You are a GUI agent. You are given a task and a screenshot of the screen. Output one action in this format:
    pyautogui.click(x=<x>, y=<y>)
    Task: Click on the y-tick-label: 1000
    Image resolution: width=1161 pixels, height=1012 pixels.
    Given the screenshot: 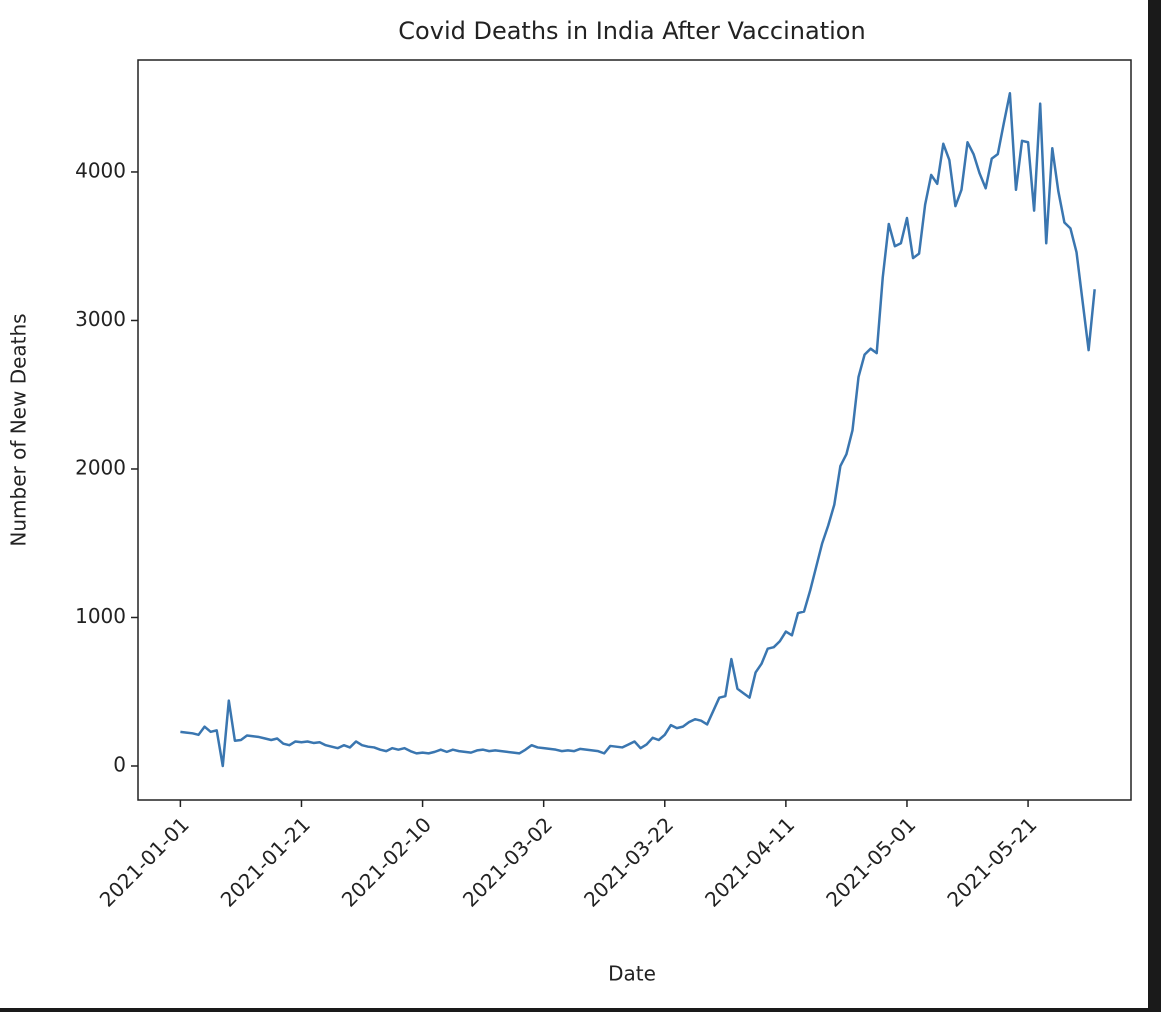 What is the action you would take?
    pyautogui.click(x=100, y=616)
    